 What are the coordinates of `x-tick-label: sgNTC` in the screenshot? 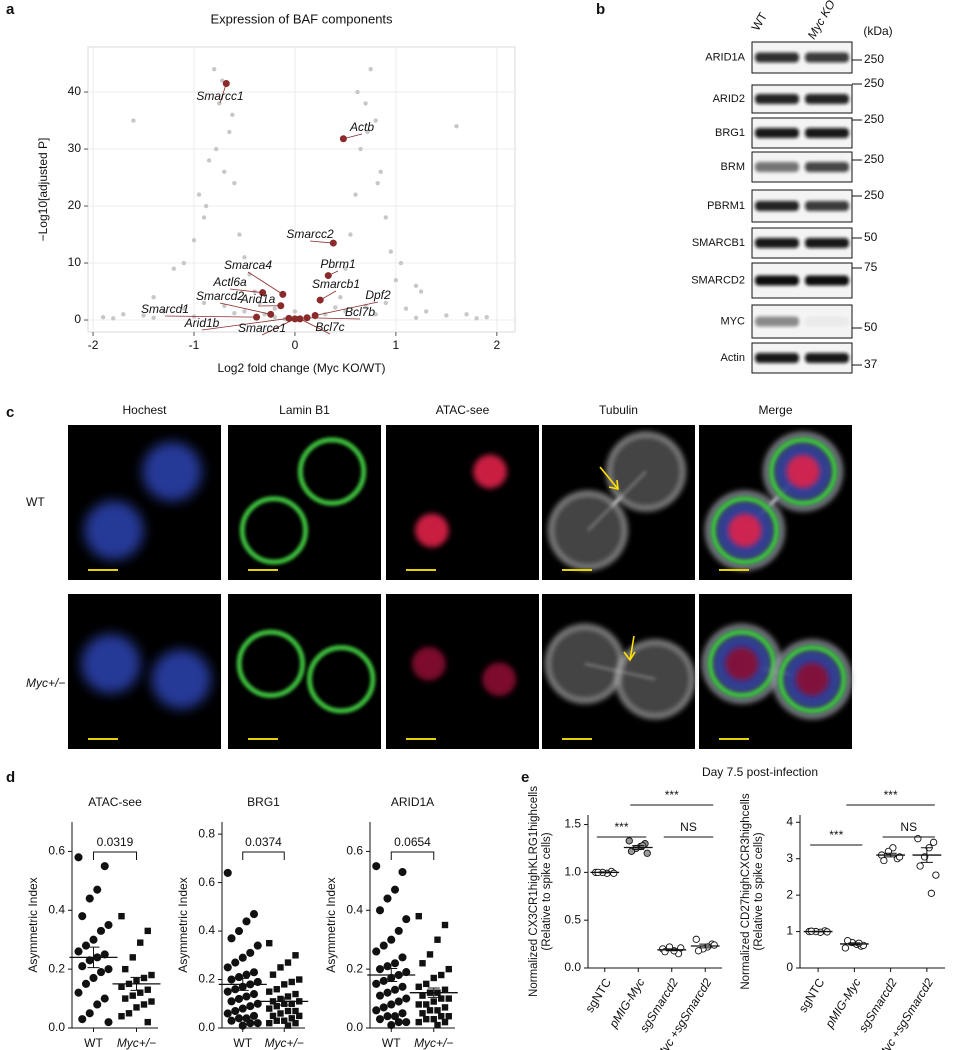 It's located at (812, 995).